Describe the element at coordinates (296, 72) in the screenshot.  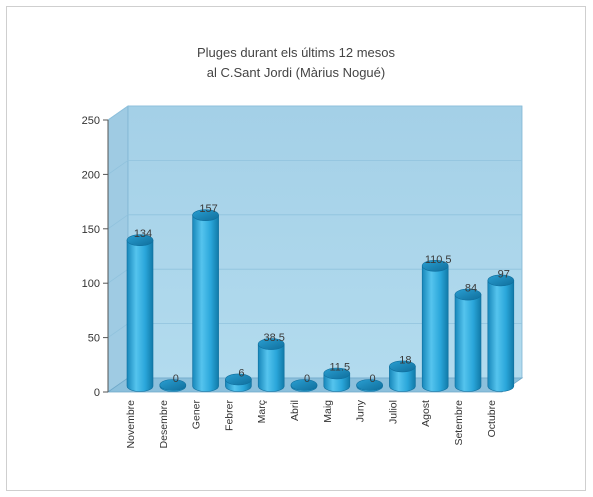
I see `chart-subtitle: al C.Sant Jordi (Màrius Nogué)` at that location.